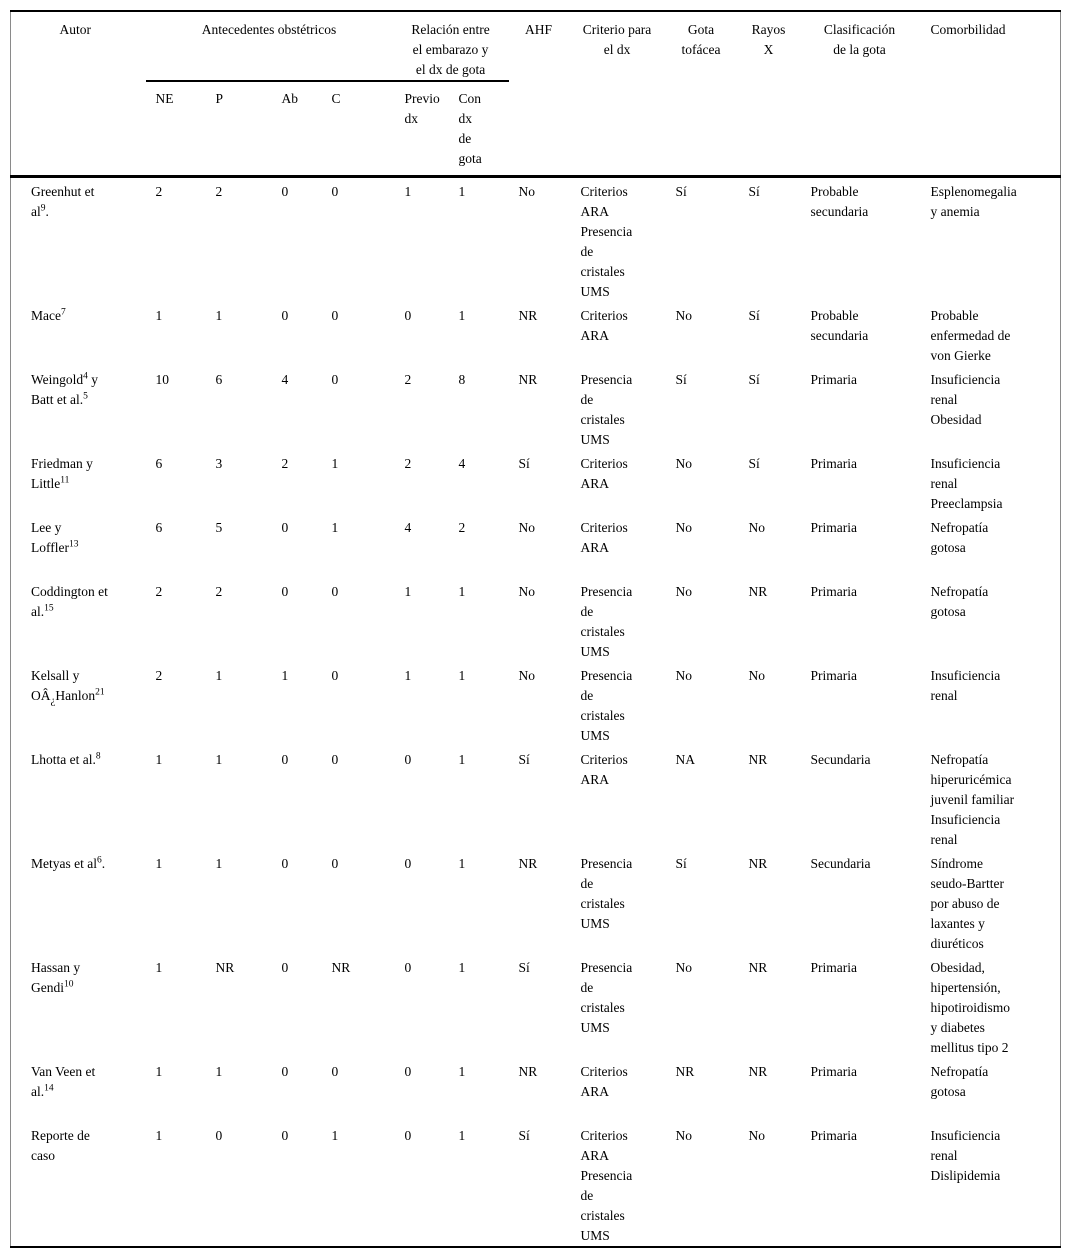  I want to click on value-cell-rayos-x: No, so click(757, 1135).